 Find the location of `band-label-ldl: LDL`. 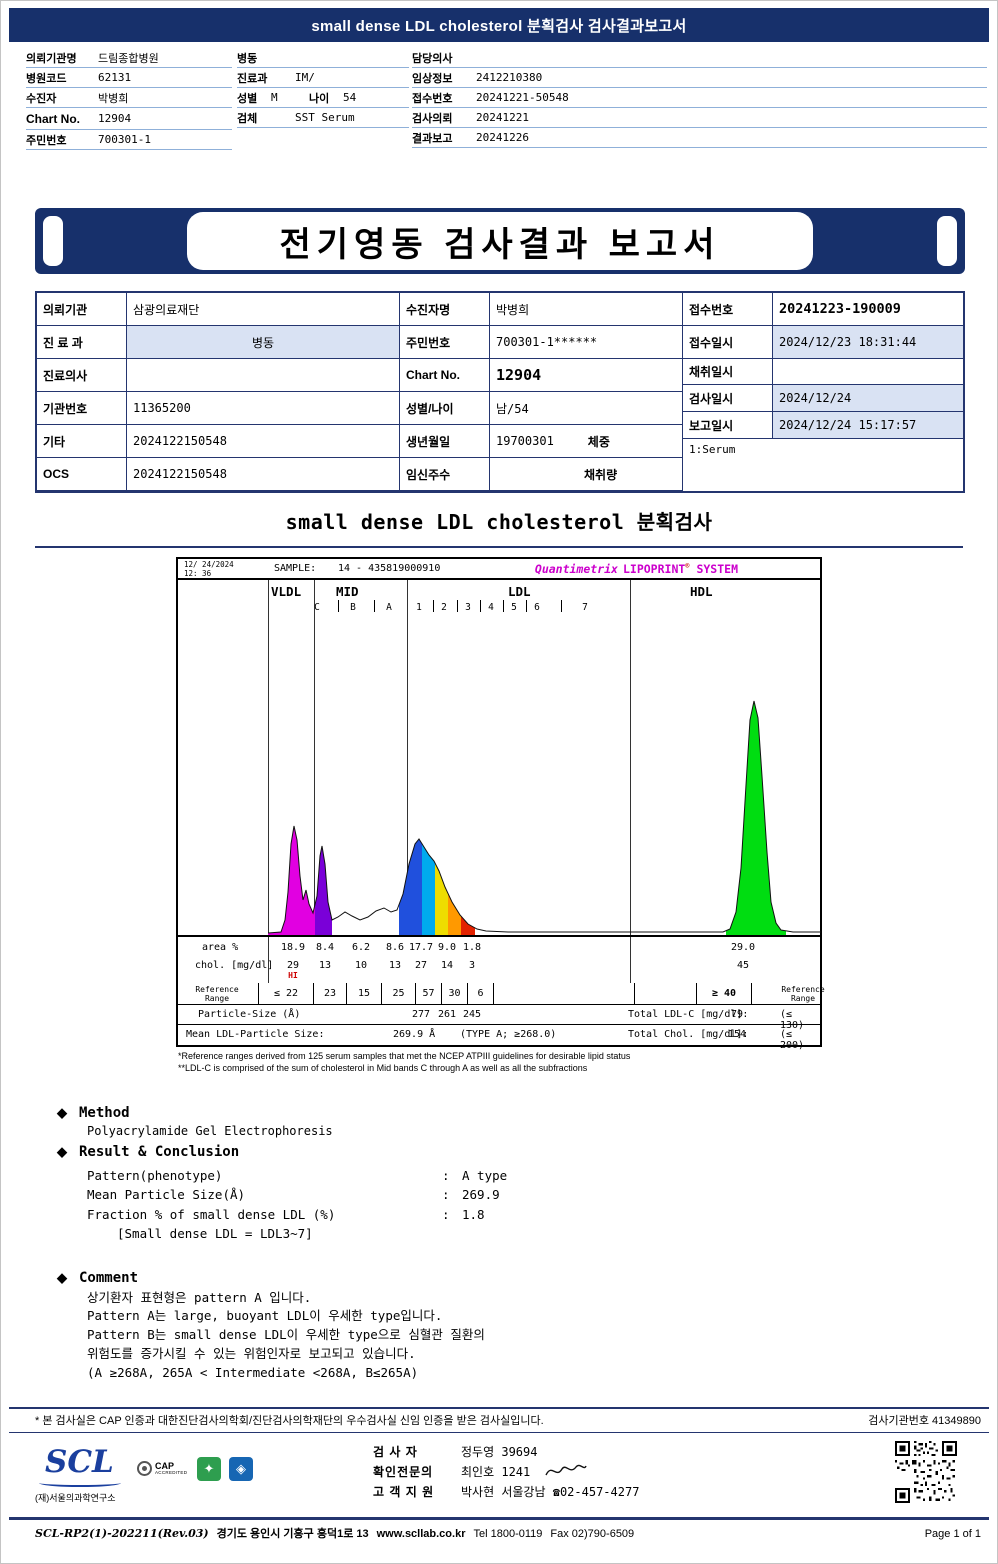

band-label-ldl: LDL is located at coordinates (519, 591).